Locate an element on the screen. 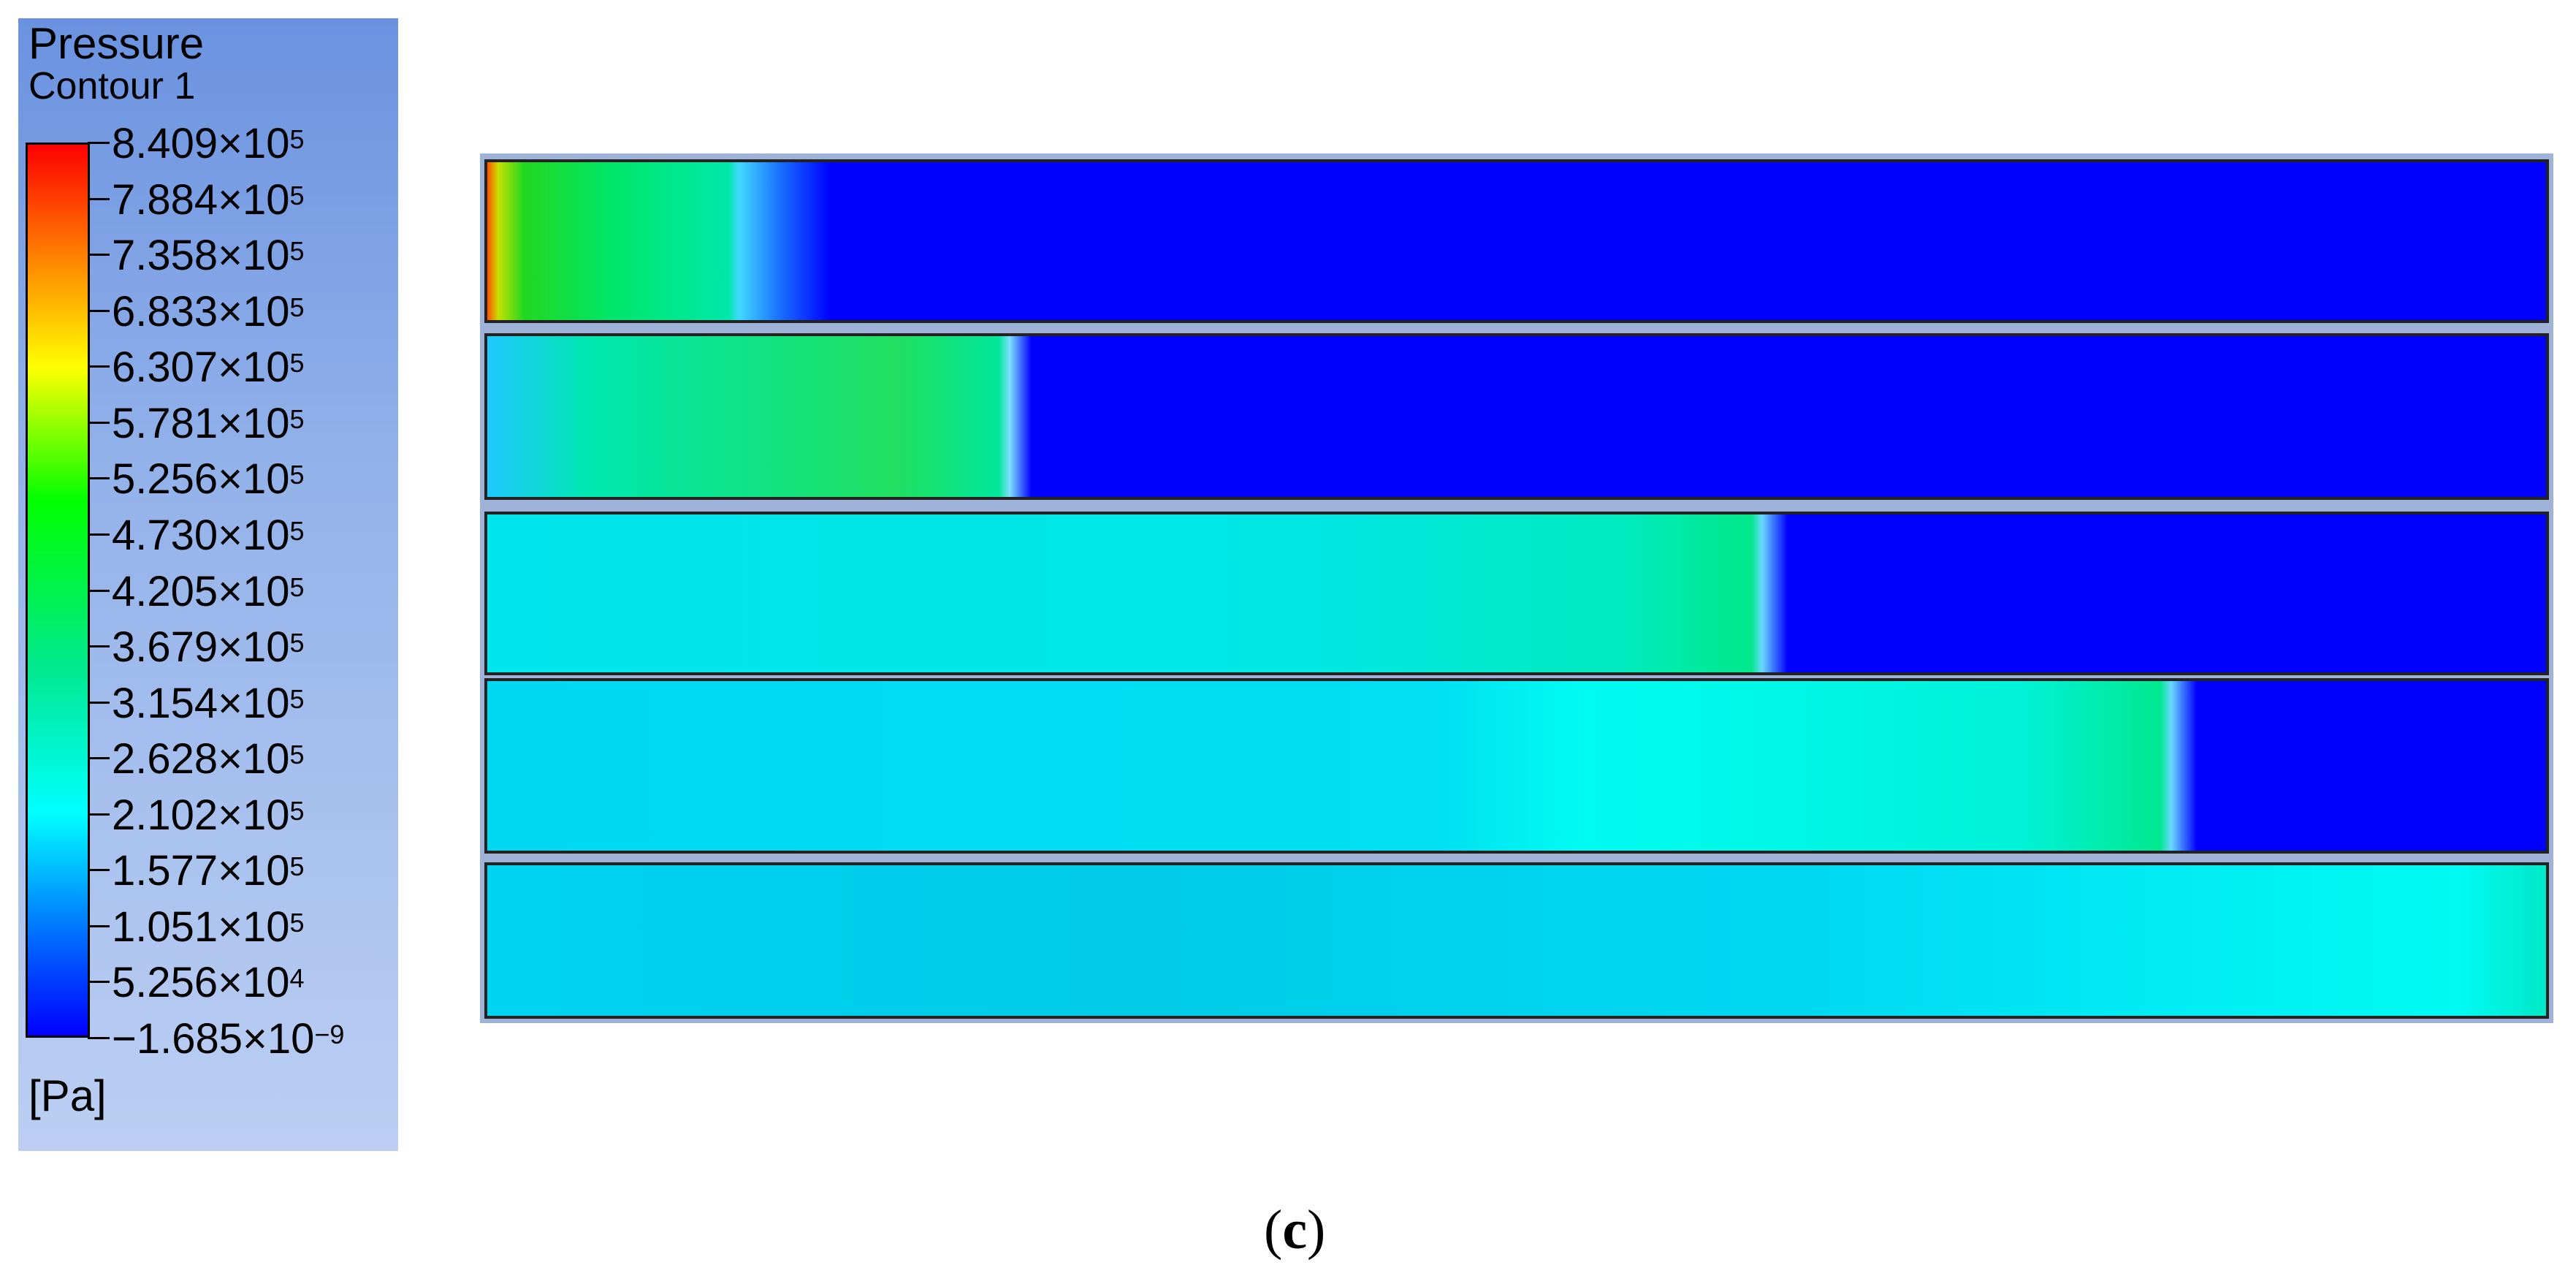 The height and width of the screenshot is (1284, 2576). tick-mantissa: 5.781 is located at coordinates (165, 423).